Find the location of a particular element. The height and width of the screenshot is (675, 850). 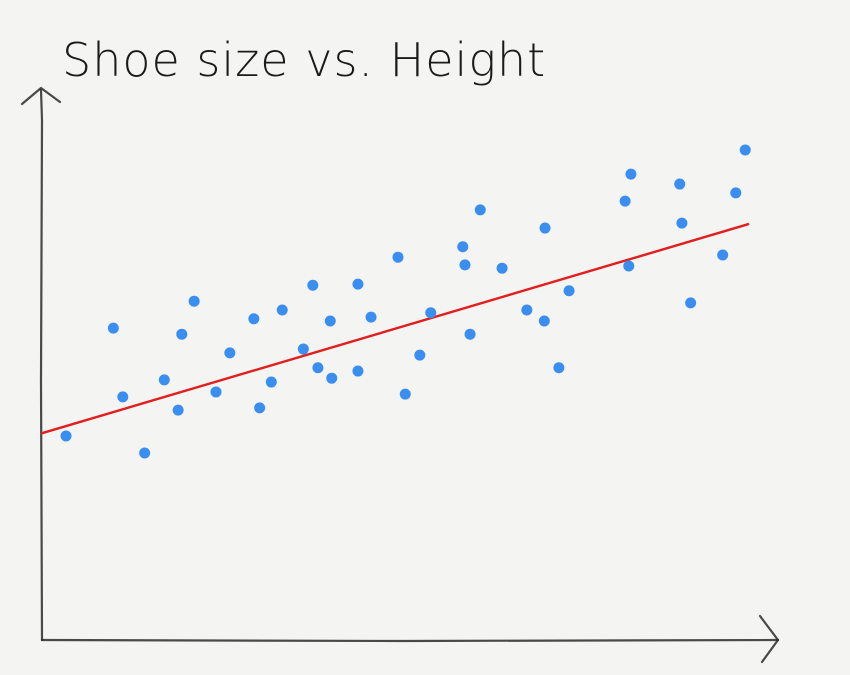

y-axis is located at coordinates (41, 365).